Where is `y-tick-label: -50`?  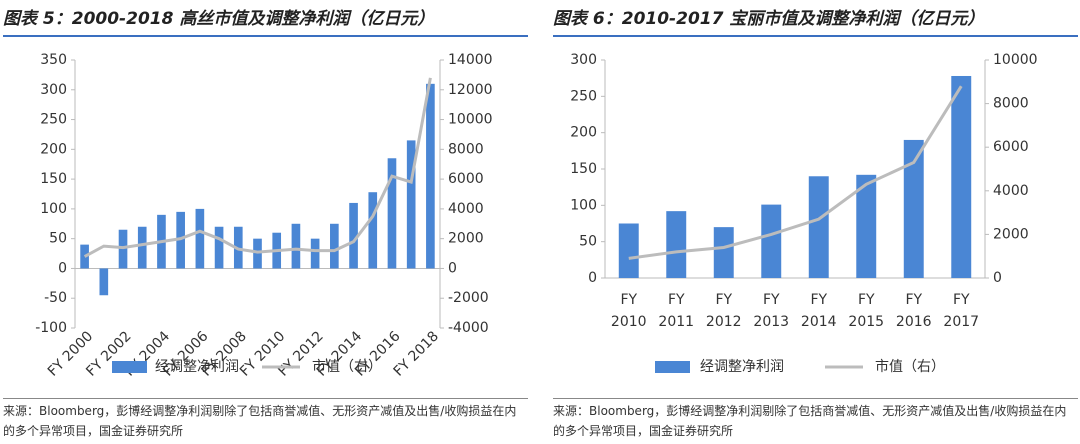
y-tick-label: -50 is located at coordinates (55, 298).